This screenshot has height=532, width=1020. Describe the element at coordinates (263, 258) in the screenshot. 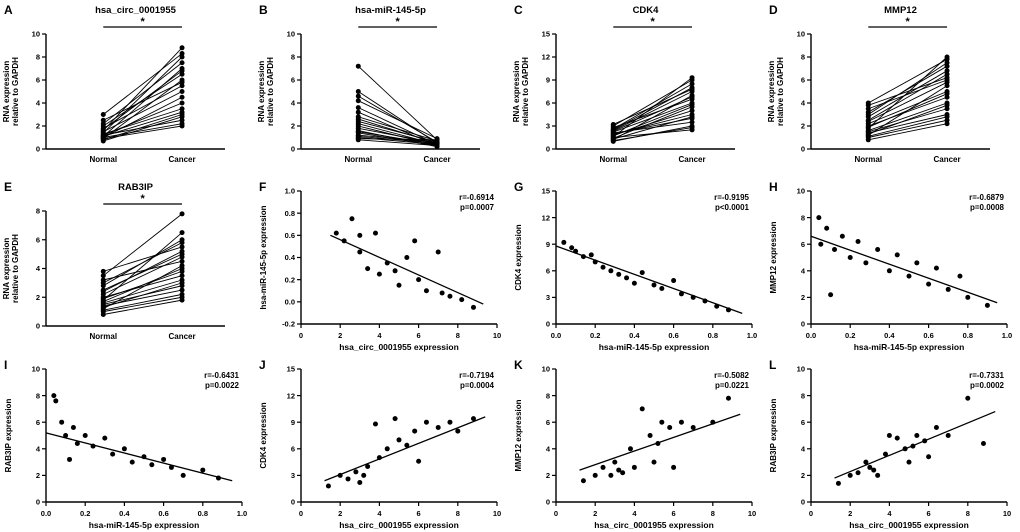

I see `y-axis-label: hsa-miR-145-5p expression` at that location.